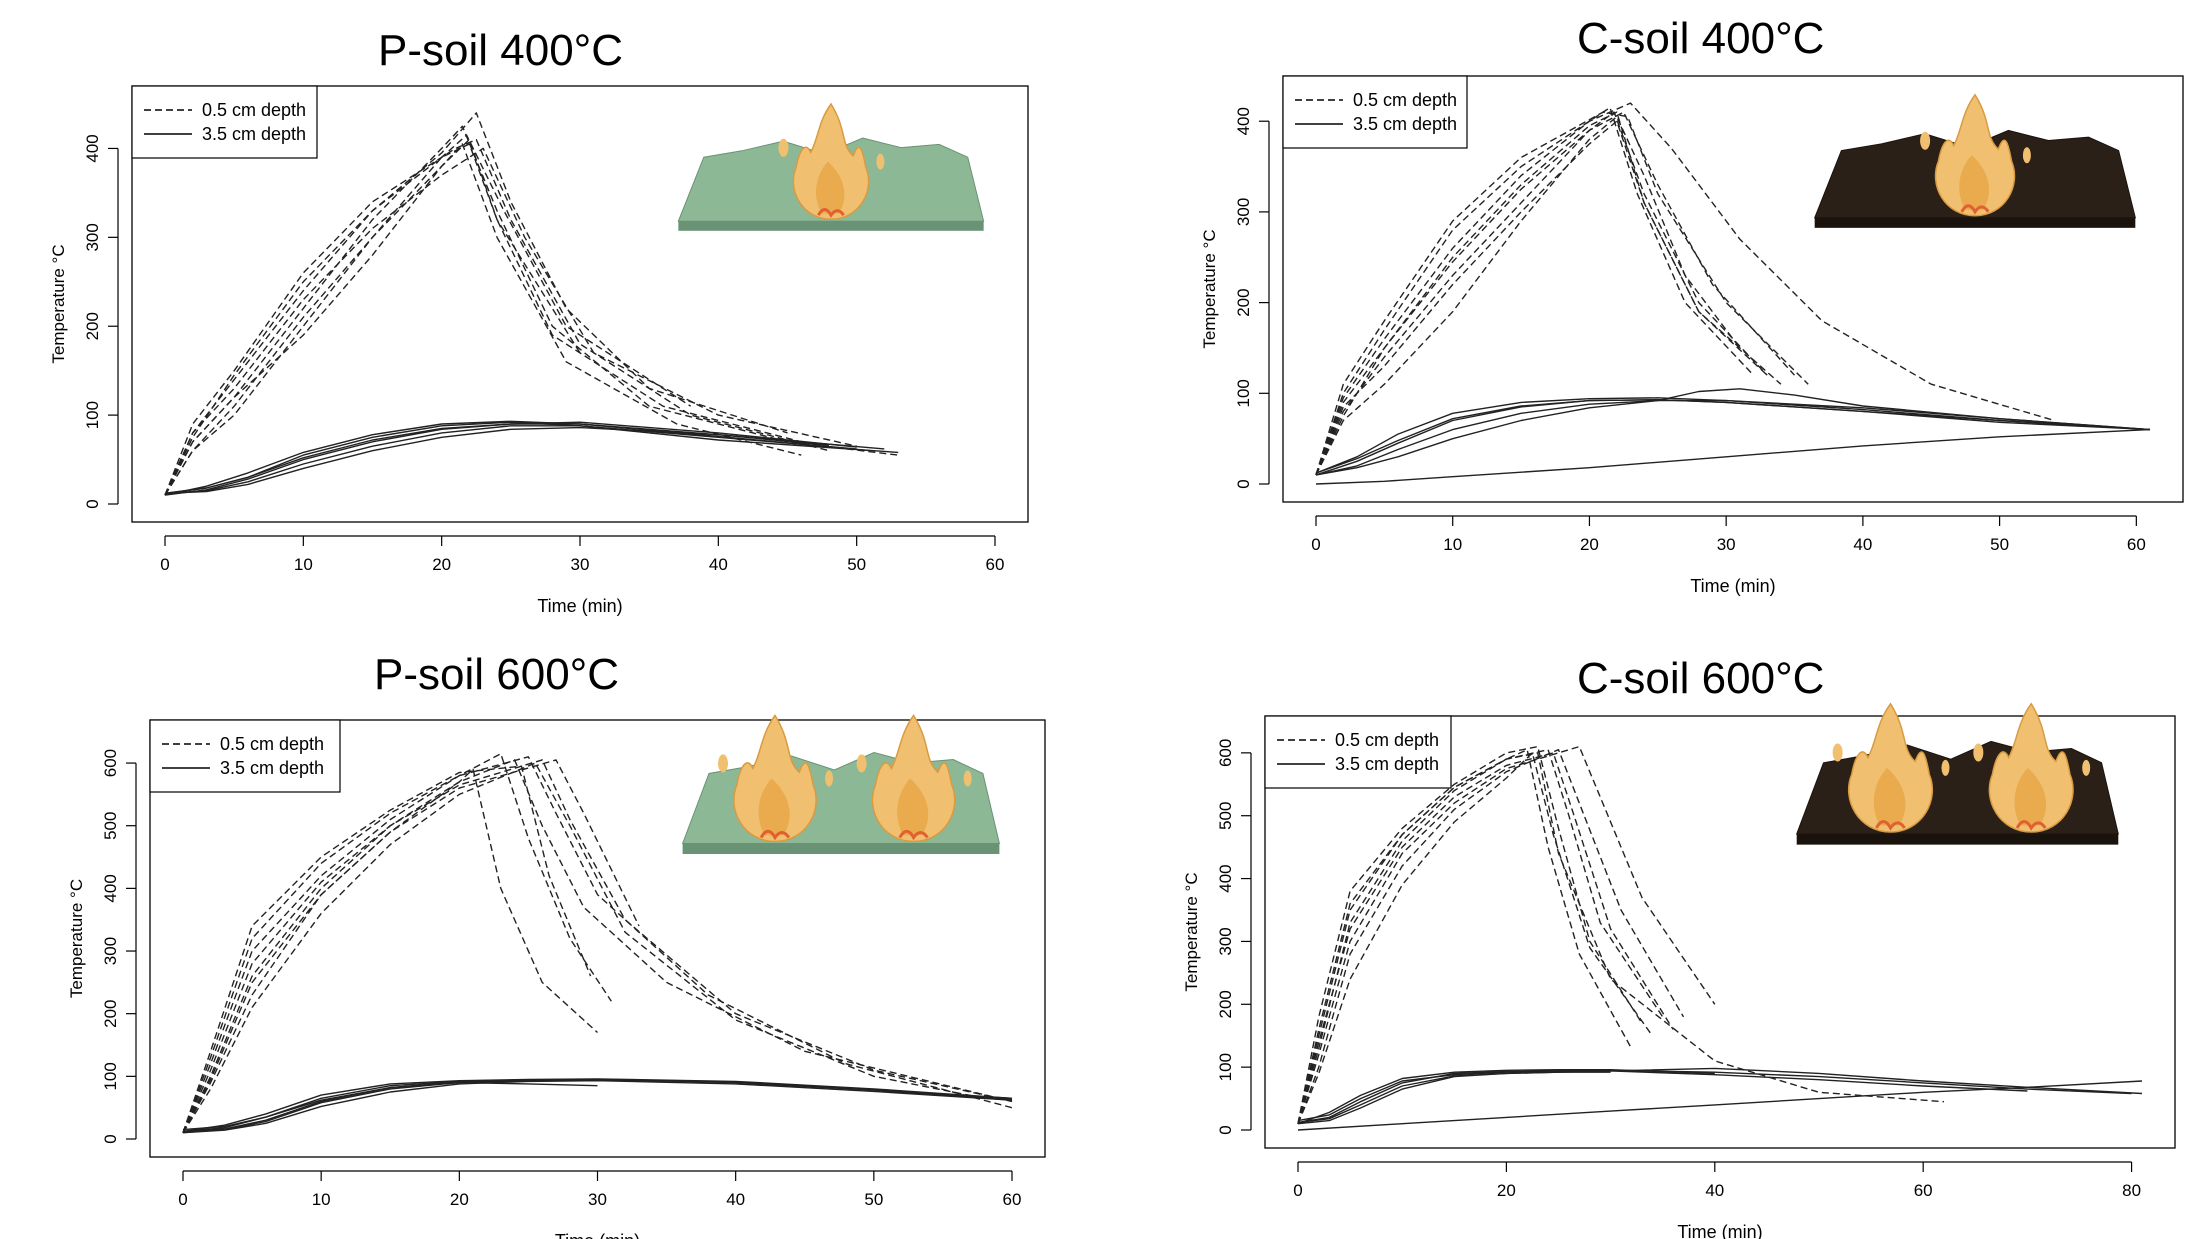  I want to click on y-tick-label: 500, so click(110, 826).